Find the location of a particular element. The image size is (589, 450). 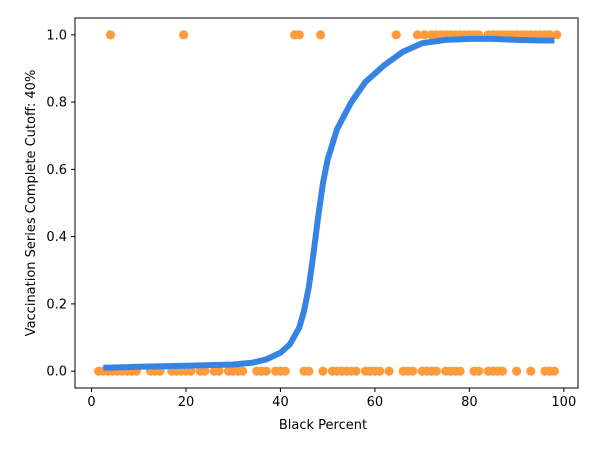

x-tick-label: 0 is located at coordinates (91, 402).